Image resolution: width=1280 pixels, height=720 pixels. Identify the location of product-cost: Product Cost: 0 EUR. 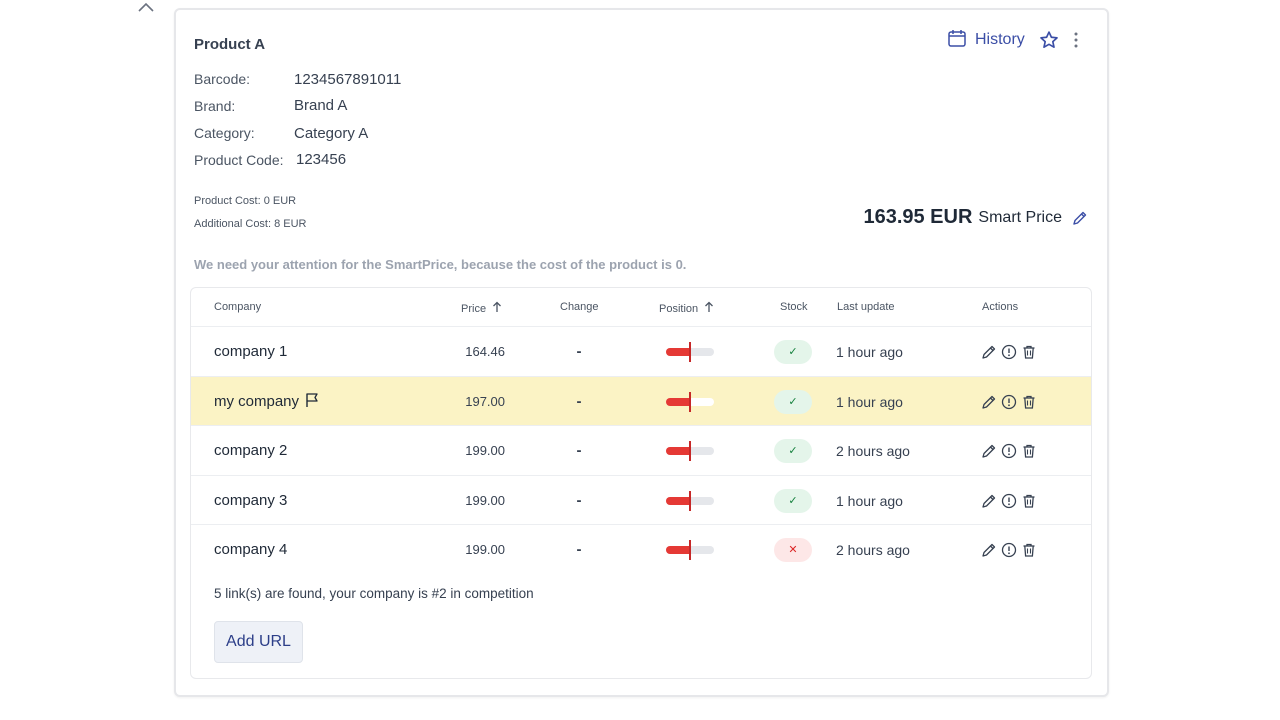
(245, 201).